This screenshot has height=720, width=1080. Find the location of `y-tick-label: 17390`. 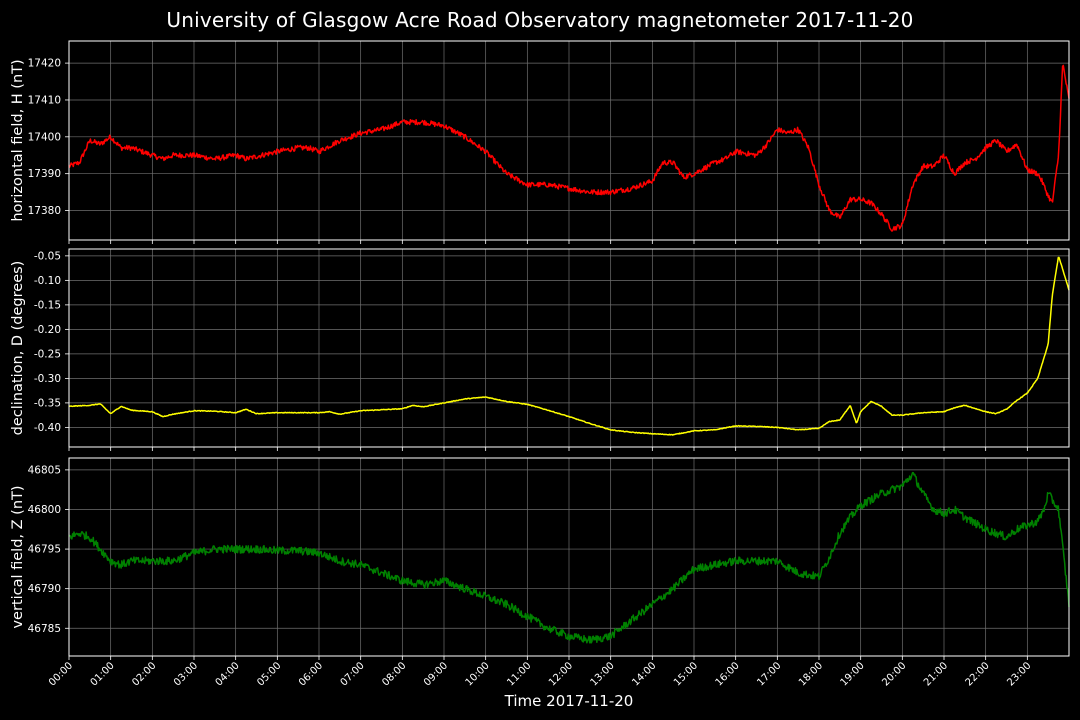

y-tick-label: 17390 is located at coordinates (44, 174).